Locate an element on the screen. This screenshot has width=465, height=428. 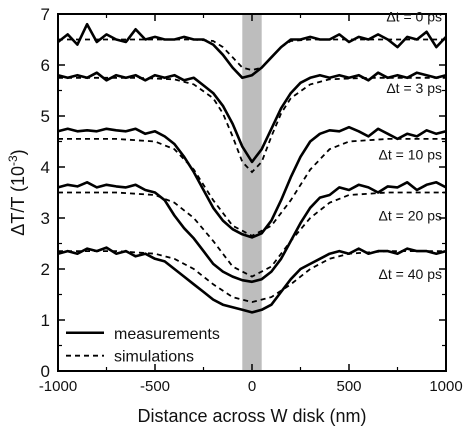
y-tick-label: 0 is located at coordinates (45, 371).